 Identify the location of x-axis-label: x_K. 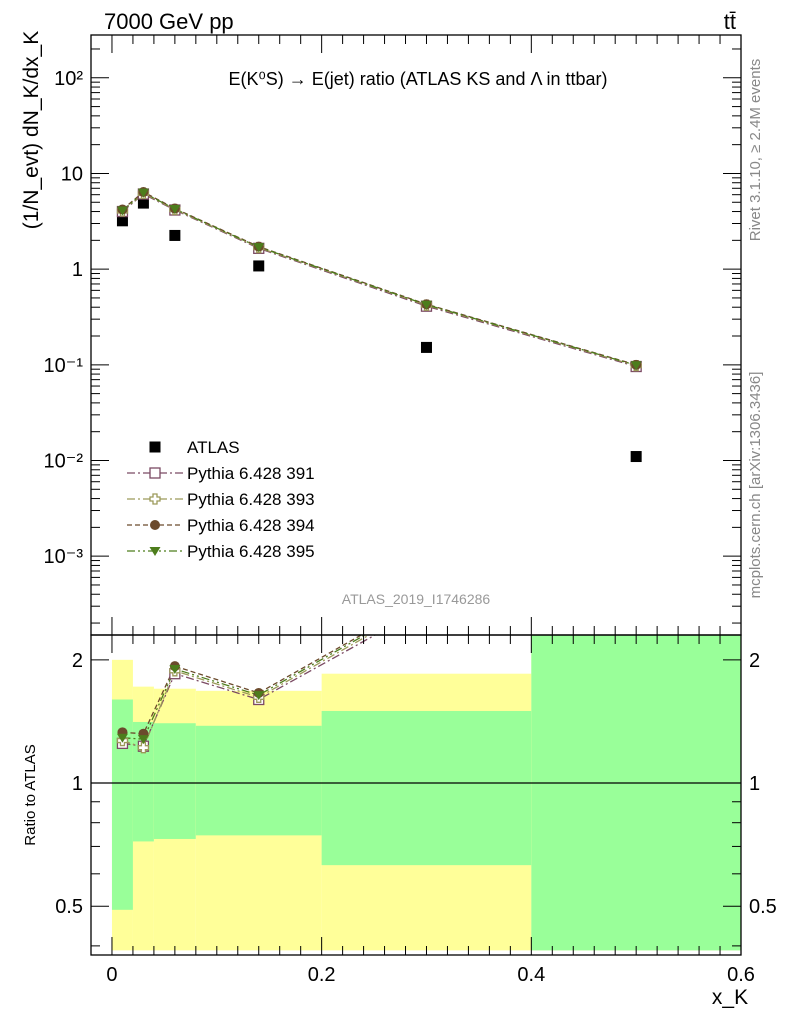
(730, 997).